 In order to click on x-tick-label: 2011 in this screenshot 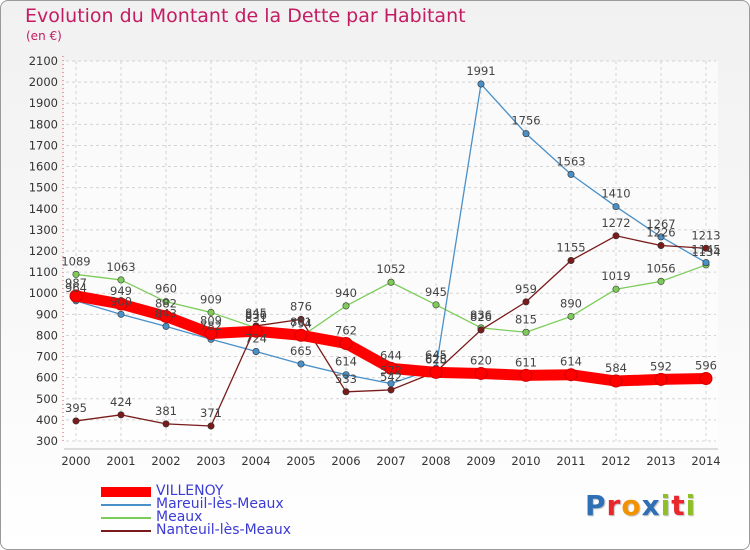, I will do `click(570, 461)`.